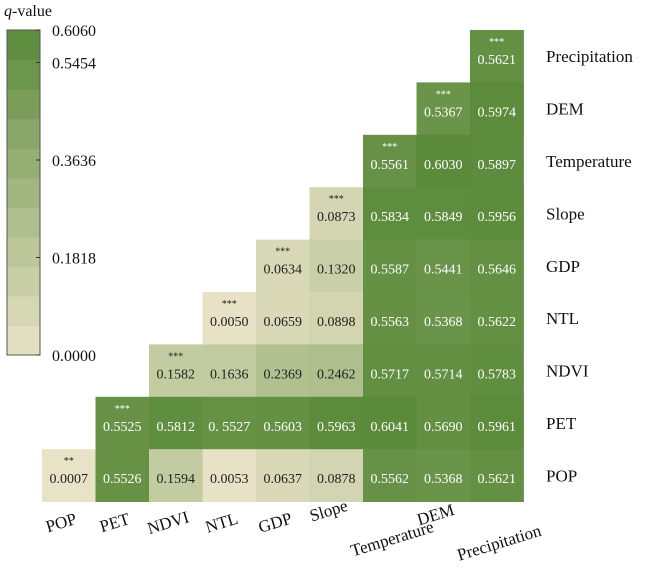 The image size is (650, 571). What do you see at coordinates (69, 475) in the screenshot?
I see `heatmap-cell: 0.0007 **` at bounding box center [69, 475].